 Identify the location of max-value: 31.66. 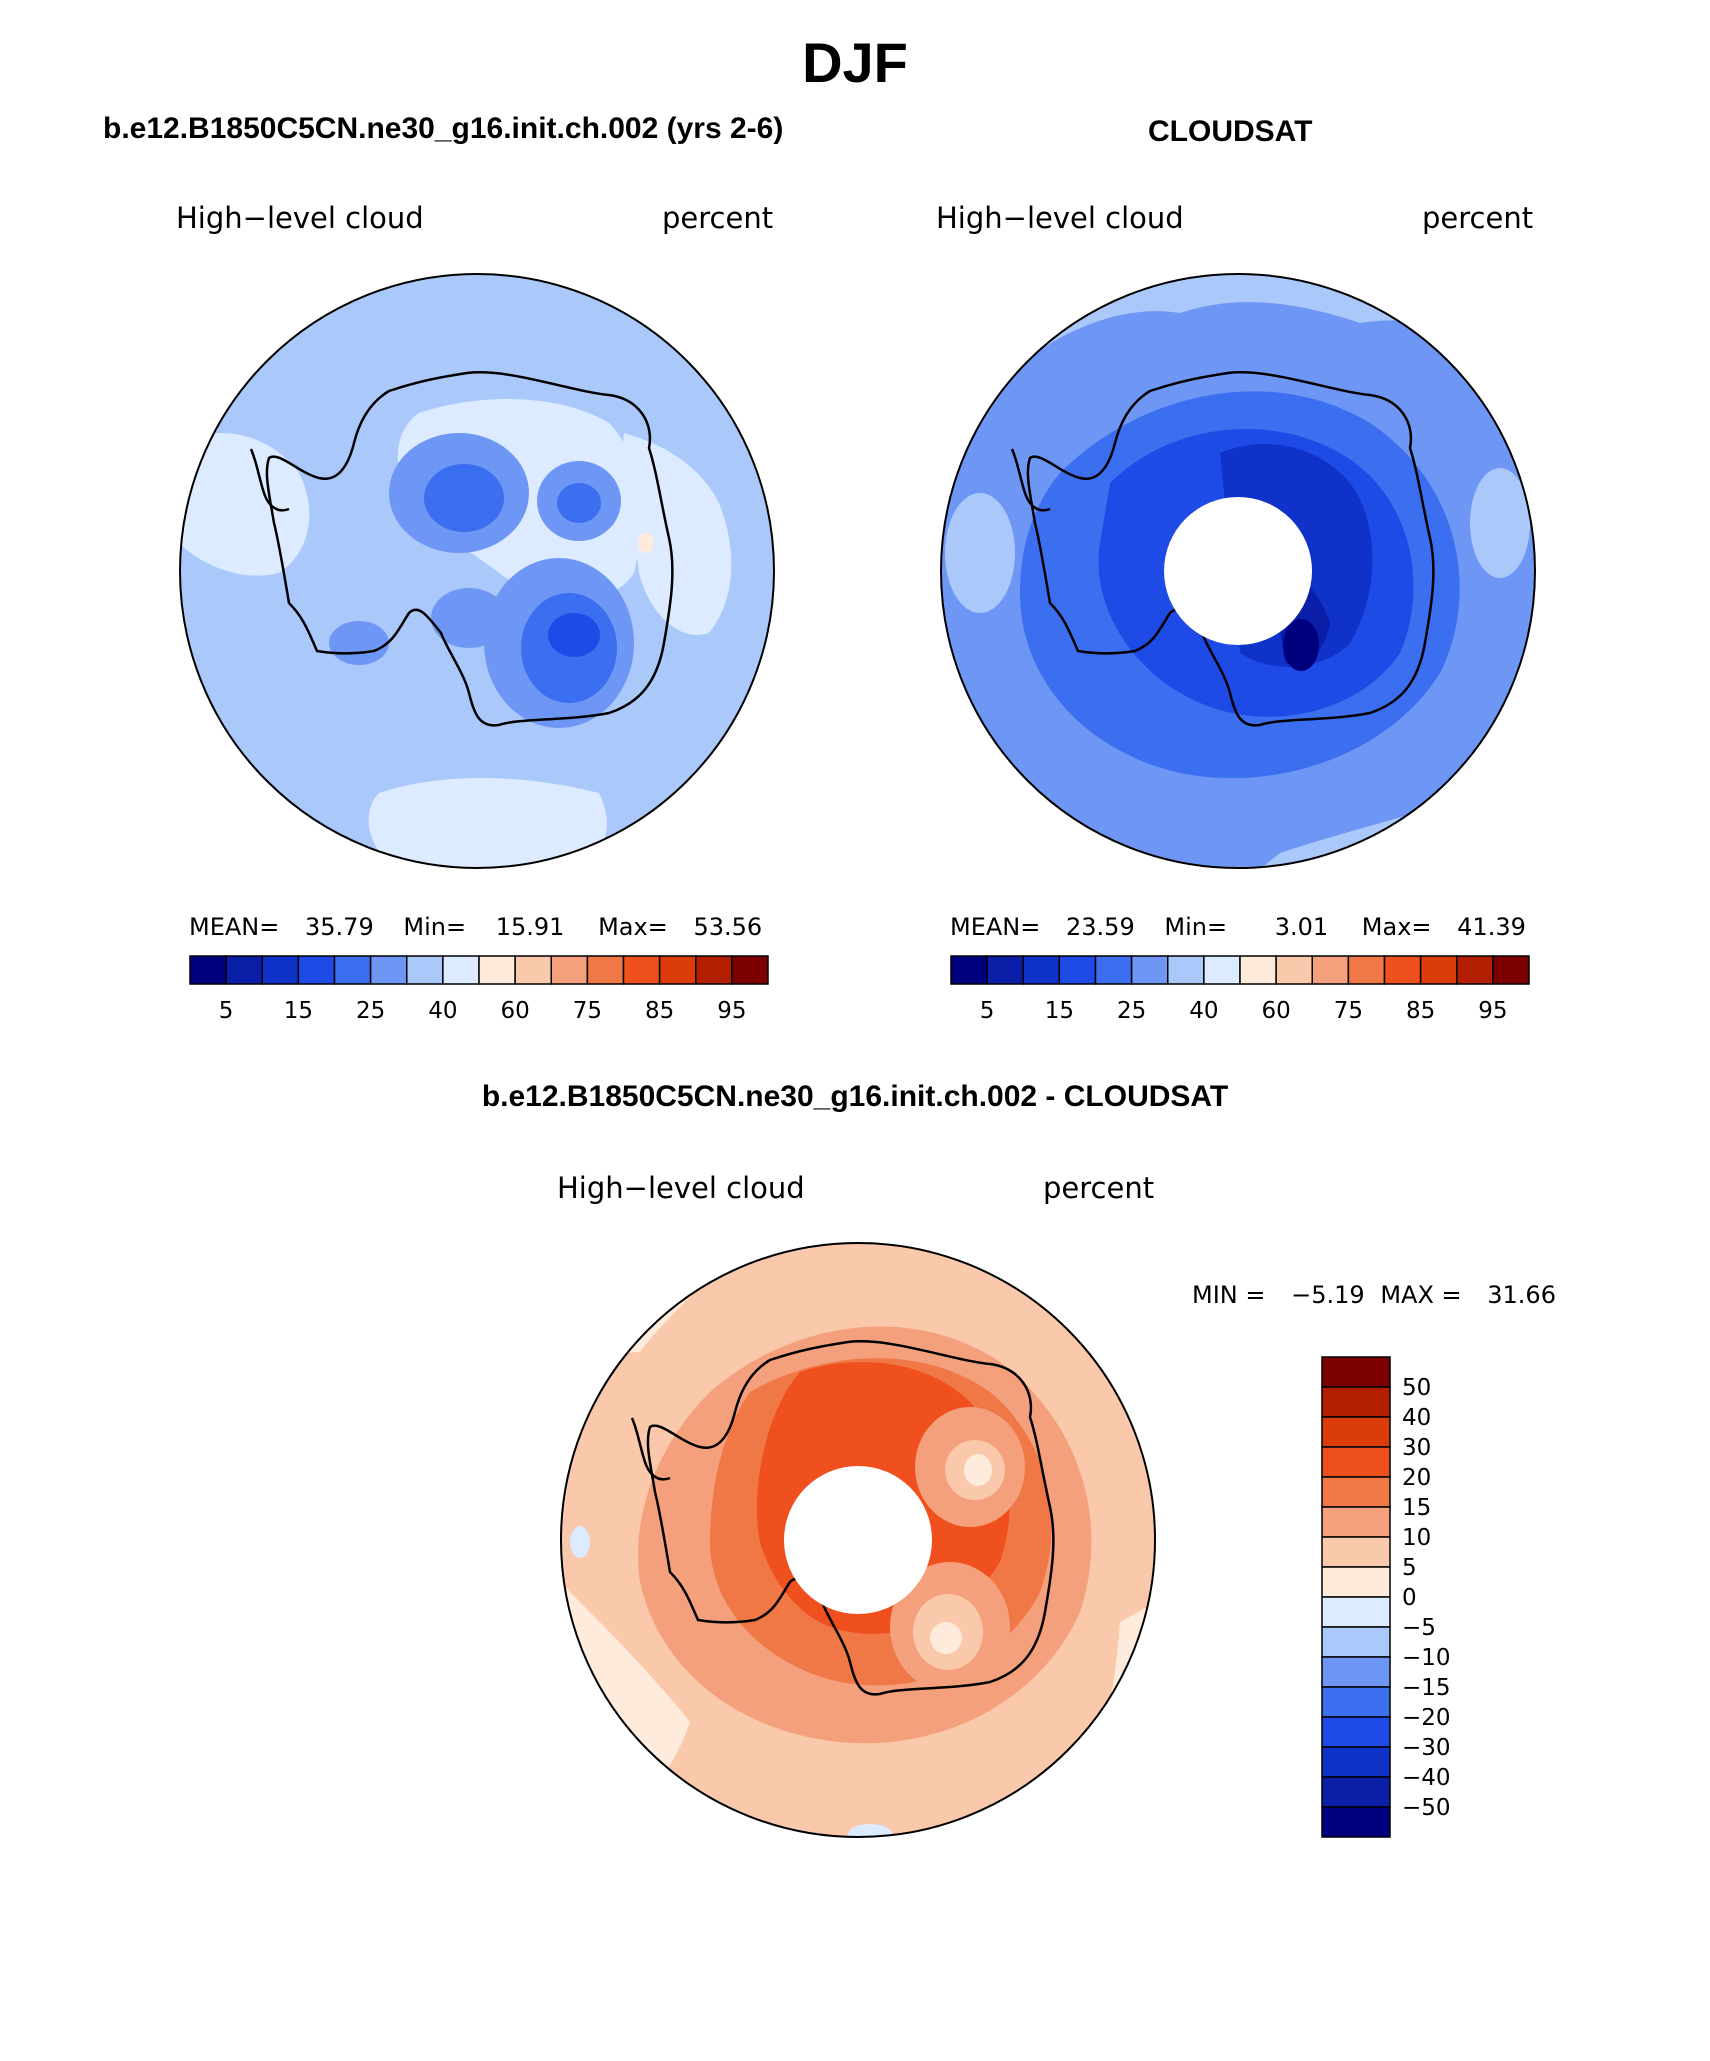
(1521, 1295).